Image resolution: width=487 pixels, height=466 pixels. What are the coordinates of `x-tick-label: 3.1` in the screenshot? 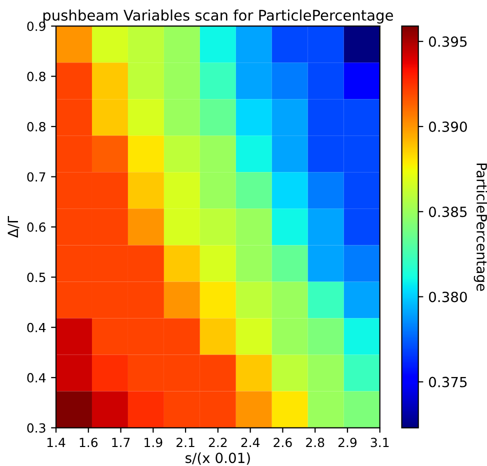 It's located at (379, 443).